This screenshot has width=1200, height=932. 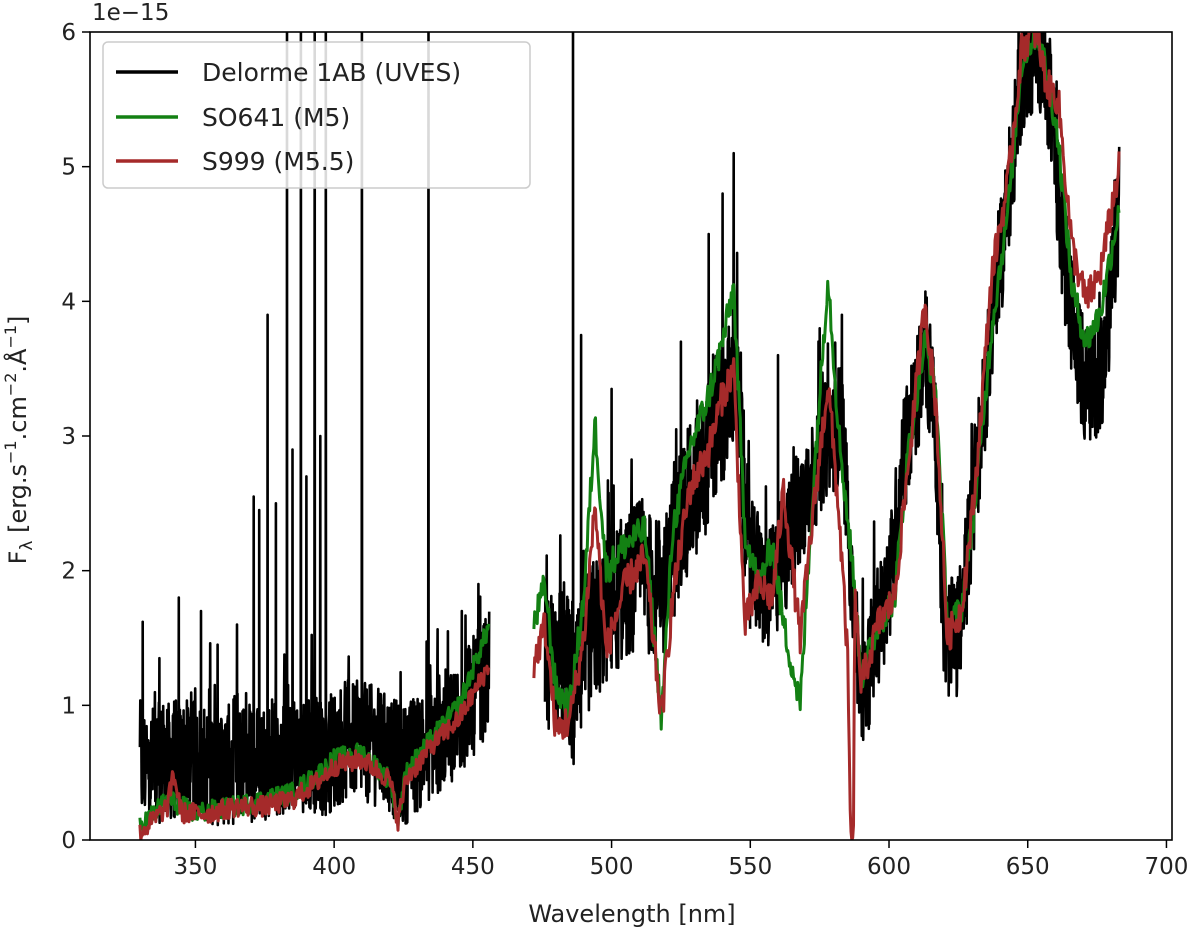 What do you see at coordinates (1028, 867) in the screenshot?
I see `x-tick-label: 650` at bounding box center [1028, 867].